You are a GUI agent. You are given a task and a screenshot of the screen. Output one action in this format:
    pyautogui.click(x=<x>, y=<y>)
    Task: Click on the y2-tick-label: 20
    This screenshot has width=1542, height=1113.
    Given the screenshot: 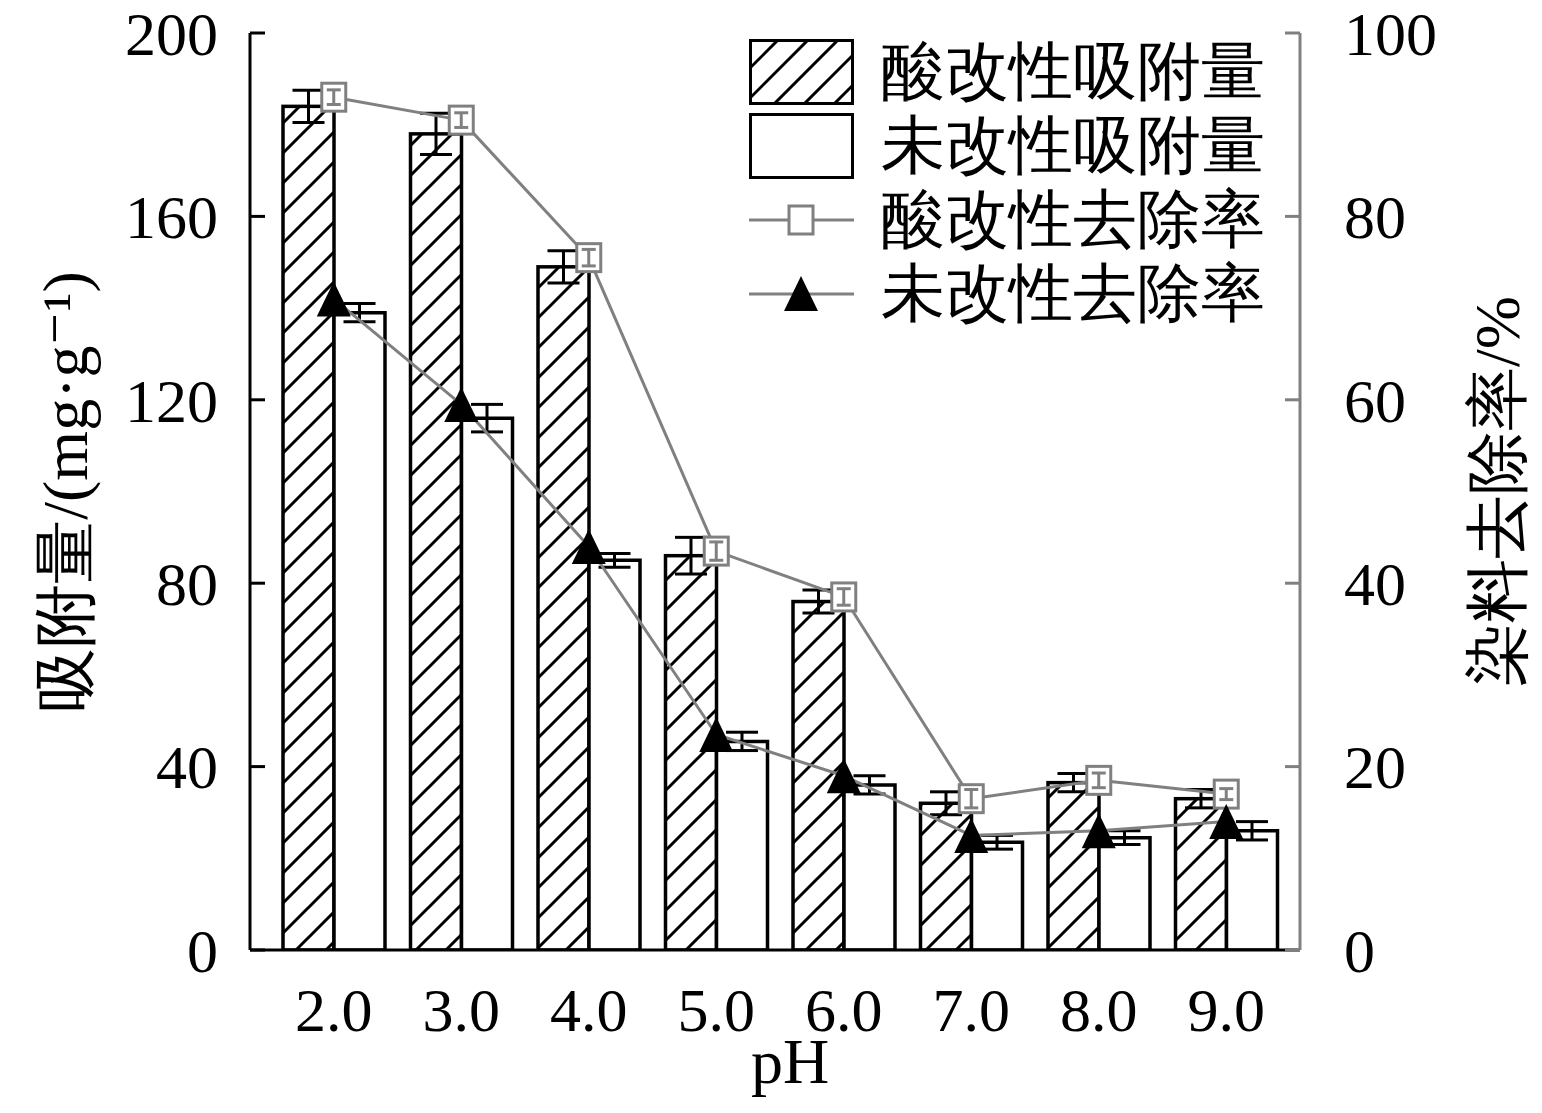 What is the action you would take?
    pyautogui.click(x=1375, y=767)
    